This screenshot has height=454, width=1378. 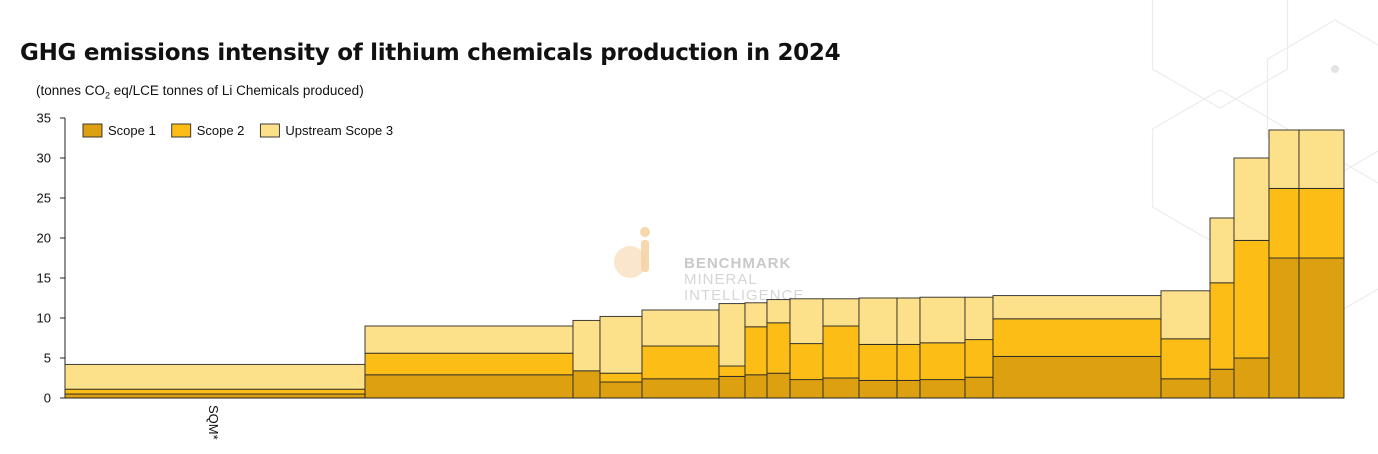 What do you see at coordinates (108, 95) in the screenshot?
I see `subtitle-sub: 2` at bounding box center [108, 95].